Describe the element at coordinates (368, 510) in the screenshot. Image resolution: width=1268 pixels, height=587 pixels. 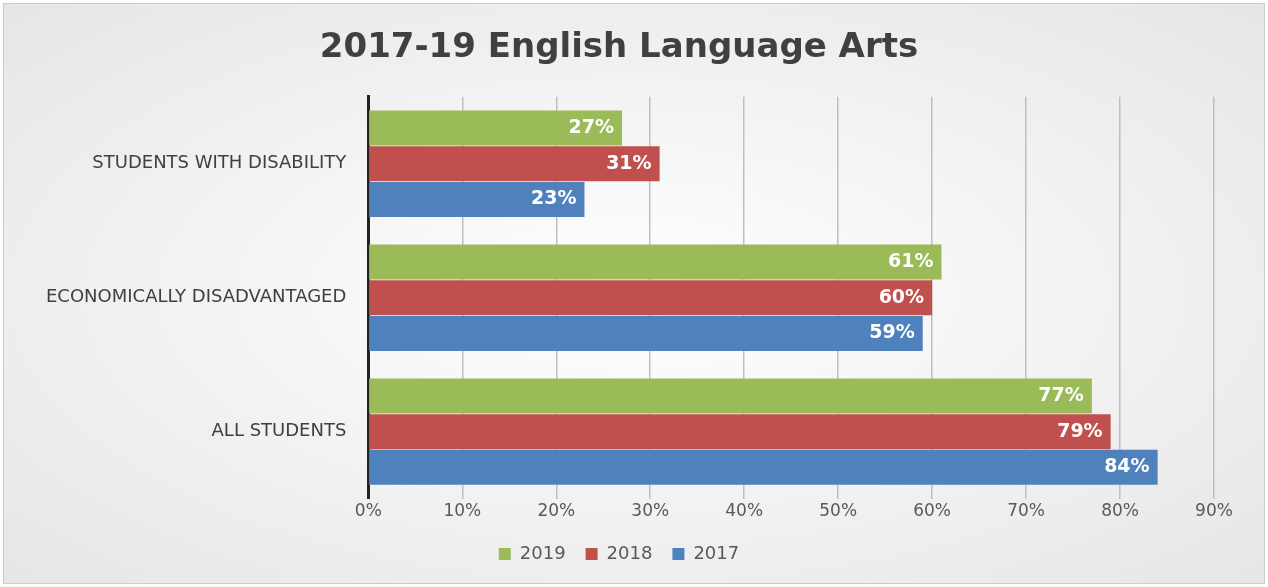
I see `x-tick-label: 0%` at that location.